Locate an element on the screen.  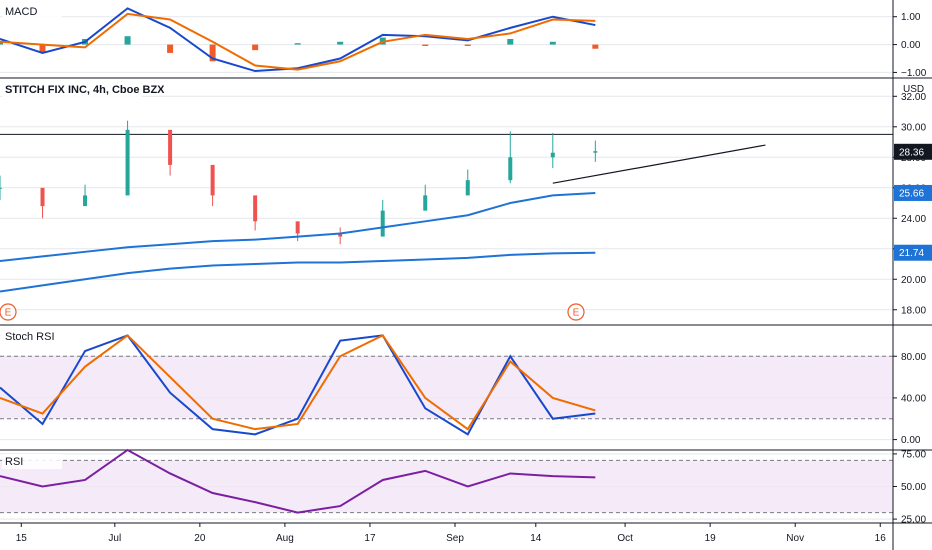
y-tick-label: 24.00 is located at coordinates (913, 219).